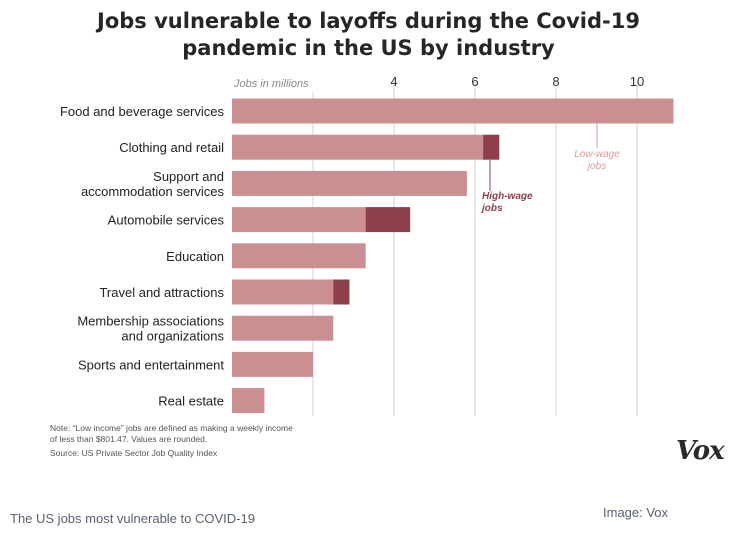 This screenshot has width=737, height=540. I want to click on category-label: Automobile services, so click(166, 220).